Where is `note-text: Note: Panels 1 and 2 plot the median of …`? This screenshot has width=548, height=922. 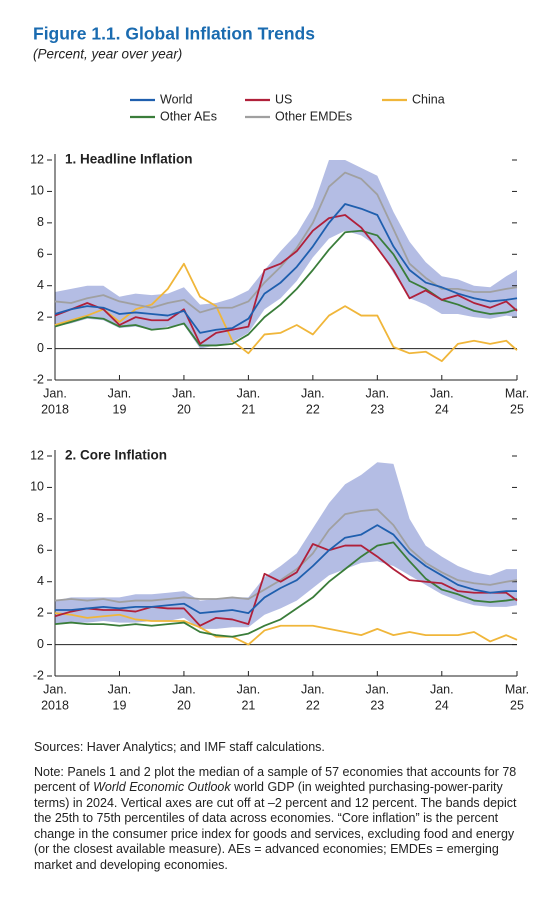
note-text: Note: Panels 1 and 2 plot the median of … is located at coordinates (275, 779).